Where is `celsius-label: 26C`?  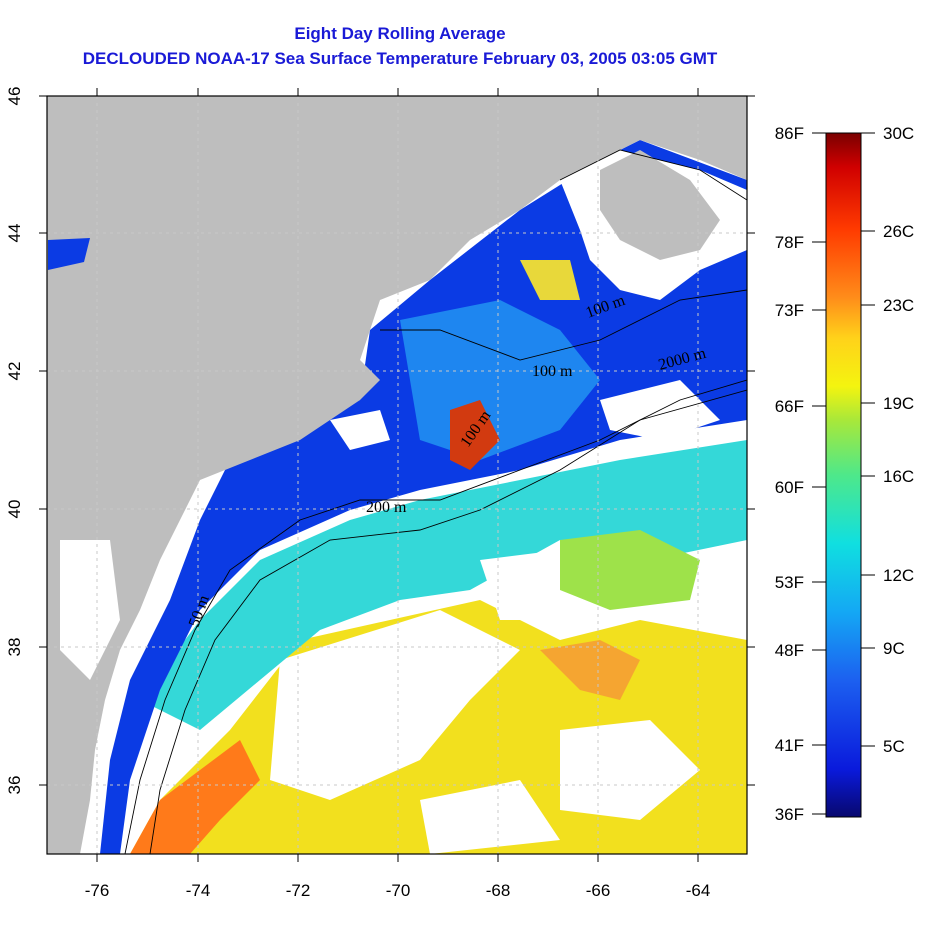
celsius-label: 26C is located at coordinates (898, 231).